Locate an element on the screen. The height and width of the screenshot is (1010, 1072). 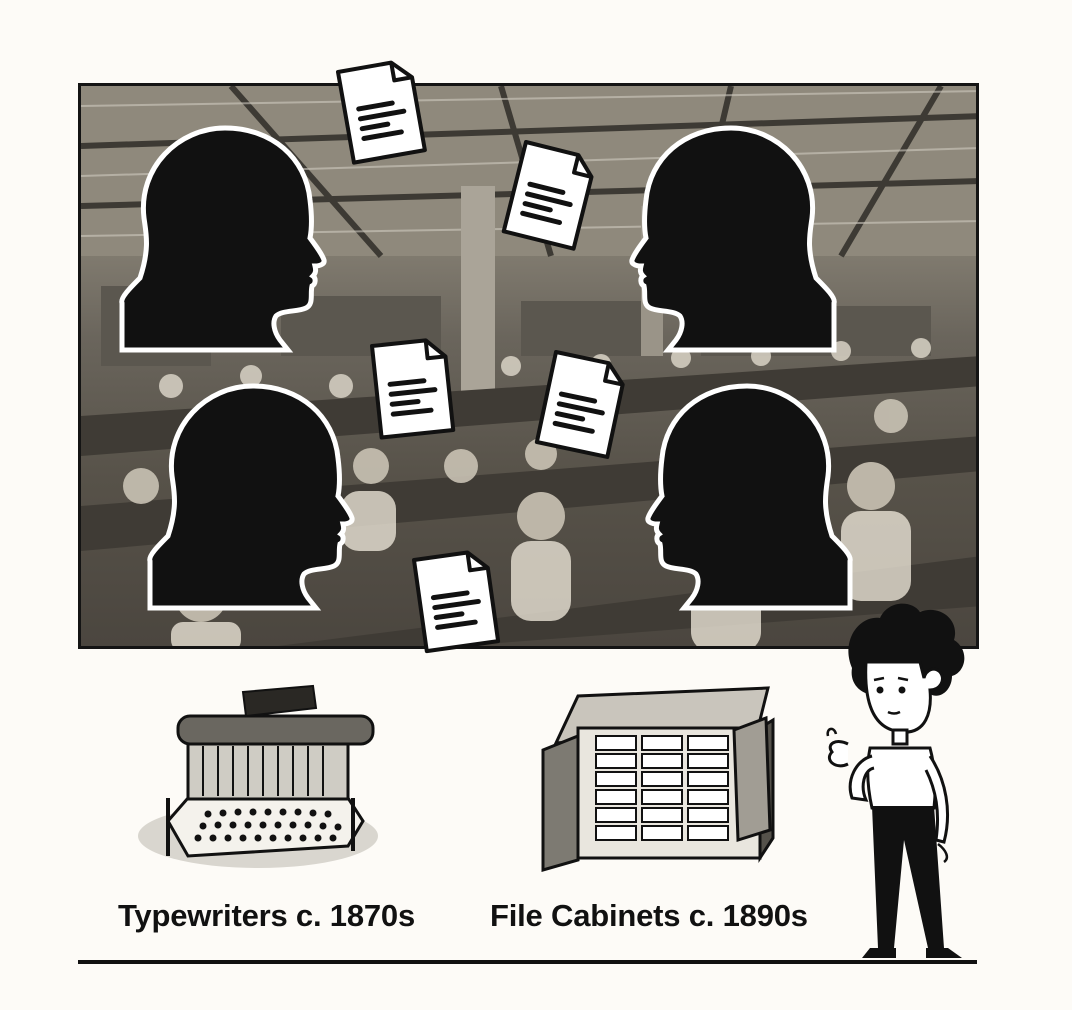
character-face is located at coordinates (904, 697).